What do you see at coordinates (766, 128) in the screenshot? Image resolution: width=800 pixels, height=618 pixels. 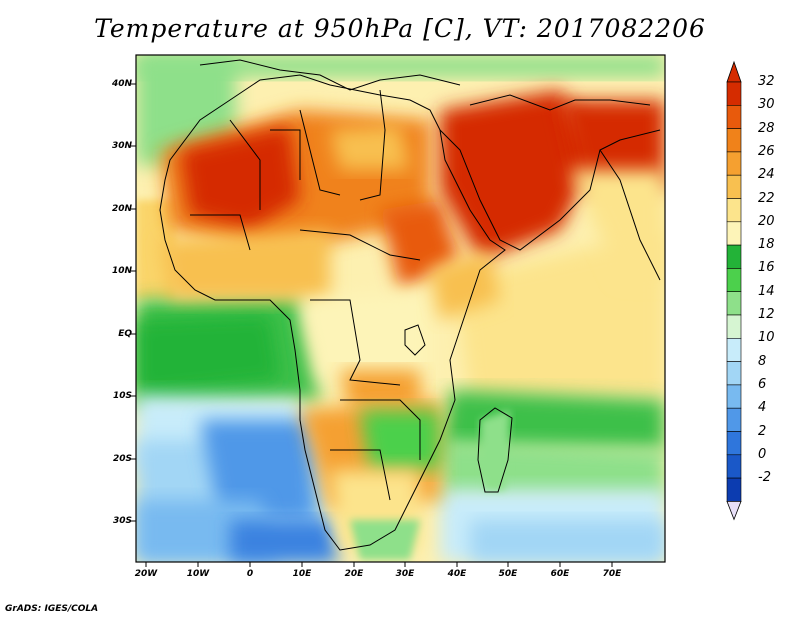 I see `colorbar-label: 28` at bounding box center [766, 128].